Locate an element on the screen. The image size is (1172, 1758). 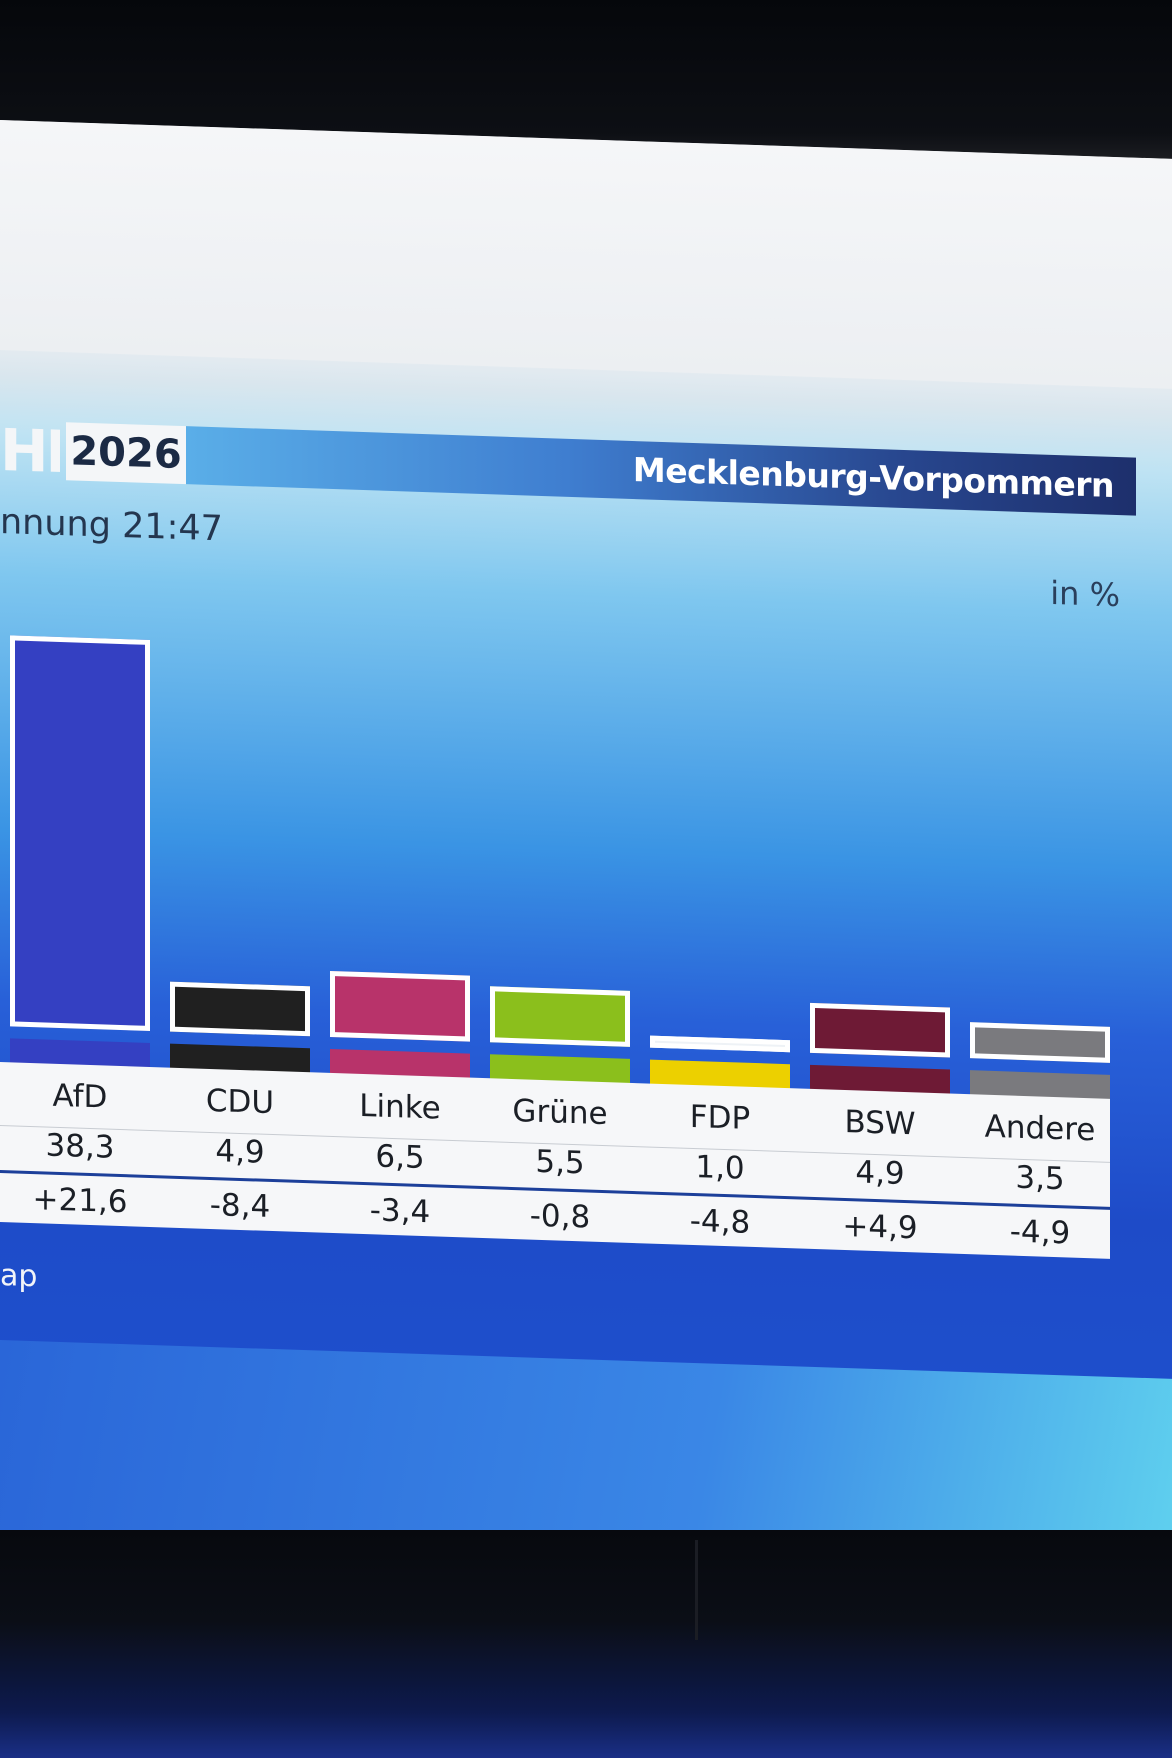
vote-share-value: 1,0 is located at coordinates (720, 1168).